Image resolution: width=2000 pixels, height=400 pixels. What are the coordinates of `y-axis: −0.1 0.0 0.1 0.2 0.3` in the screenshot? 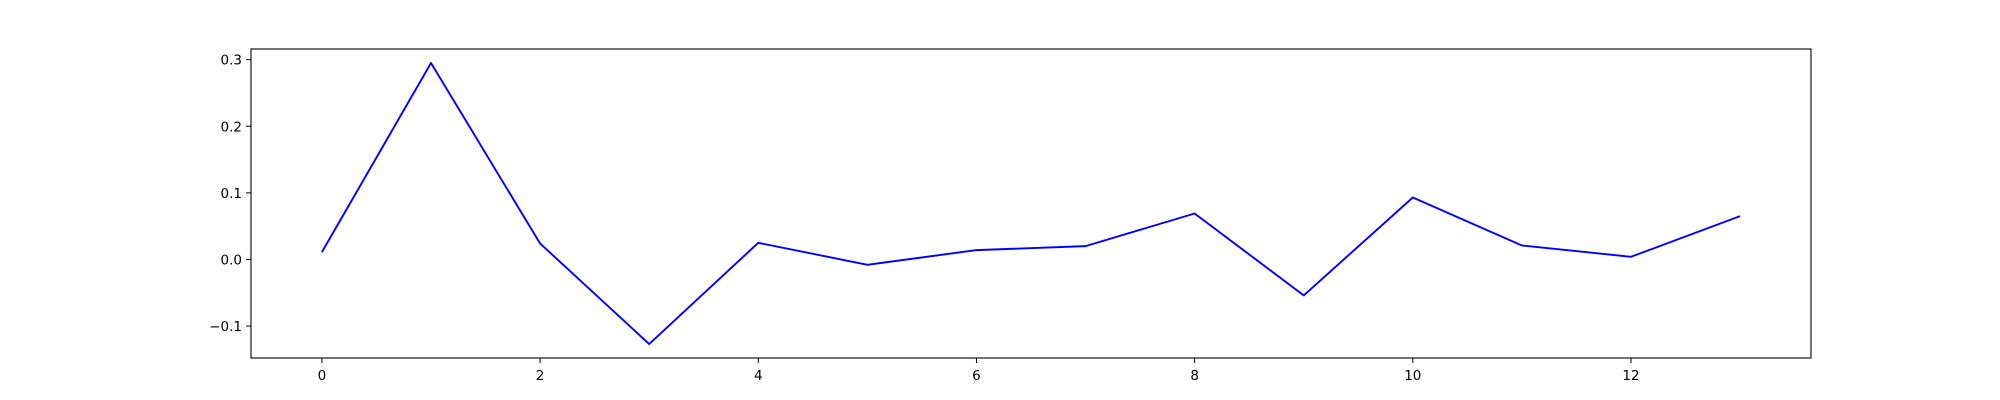 It's located at (230, 194).